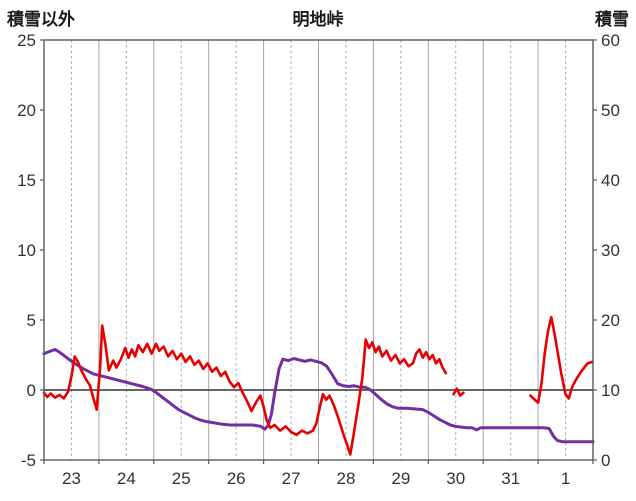  I want to click on svg-text: 5, so click(31, 320).